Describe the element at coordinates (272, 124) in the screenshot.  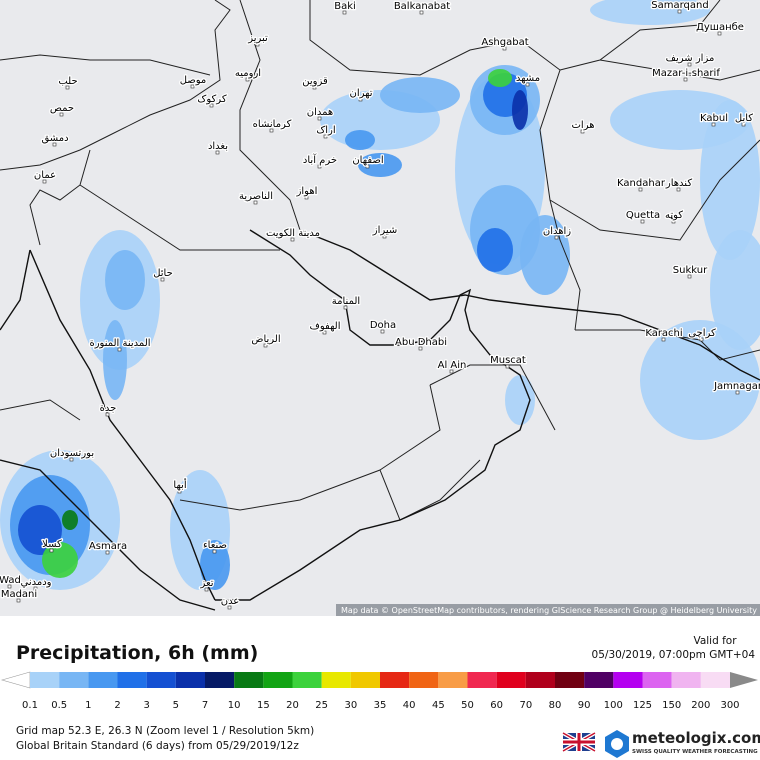
I see `city-label: کرمانشاه` at that location.